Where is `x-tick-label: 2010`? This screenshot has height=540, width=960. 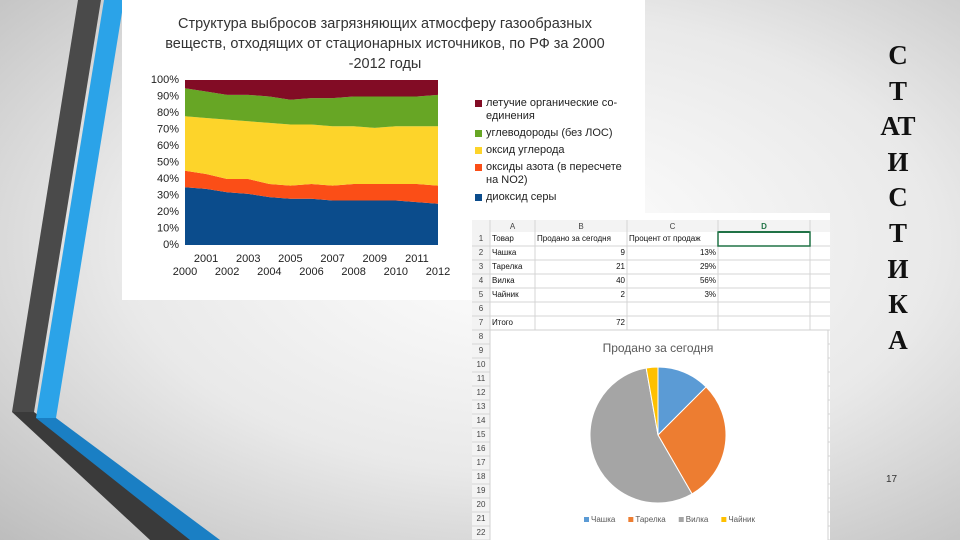 x-tick-label: 2010 is located at coordinates (396, 272).